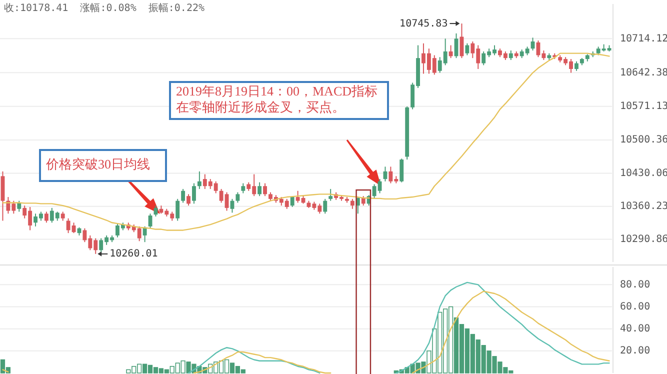 Image resolution: width=667 pixels, height=374 pixels. What do you see at coordinates (643, 38) in the screenshot?
I see `y-tick-label: 10714.12` at bounding box center [643, 38].